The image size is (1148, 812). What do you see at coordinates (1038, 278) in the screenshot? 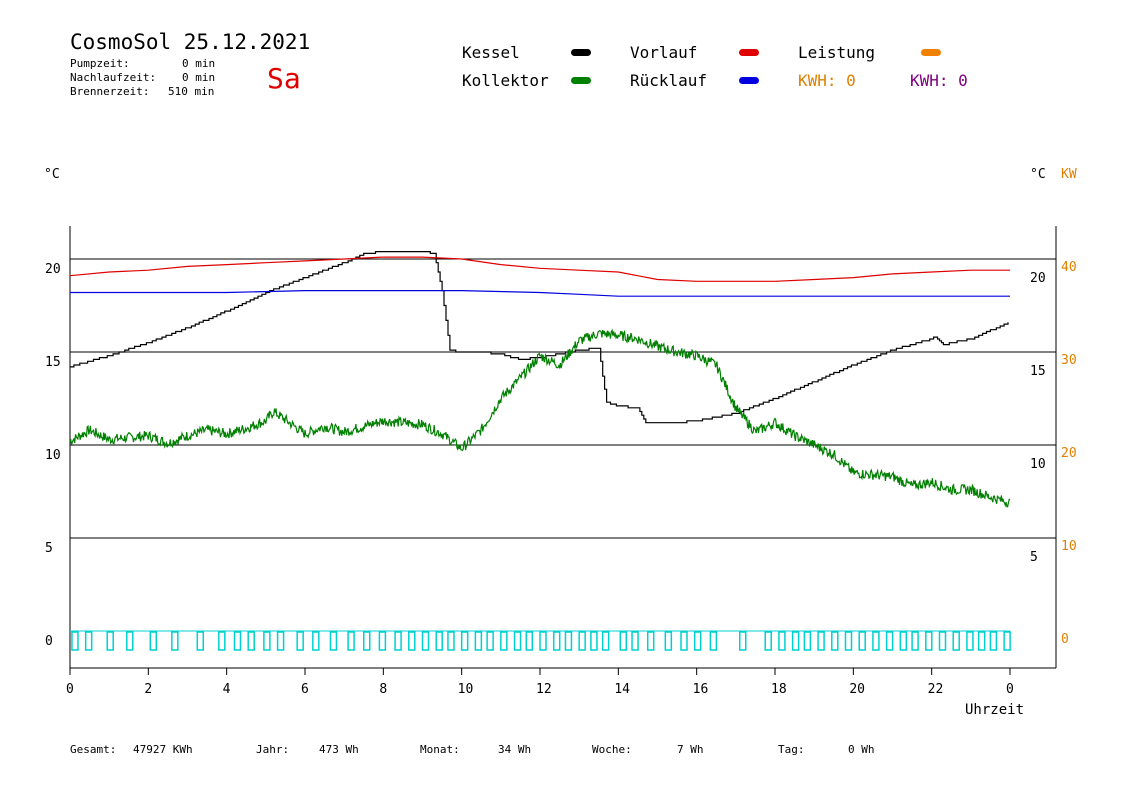
I see `y-tick-label-right: 20` at bounding box center [1038, 278].